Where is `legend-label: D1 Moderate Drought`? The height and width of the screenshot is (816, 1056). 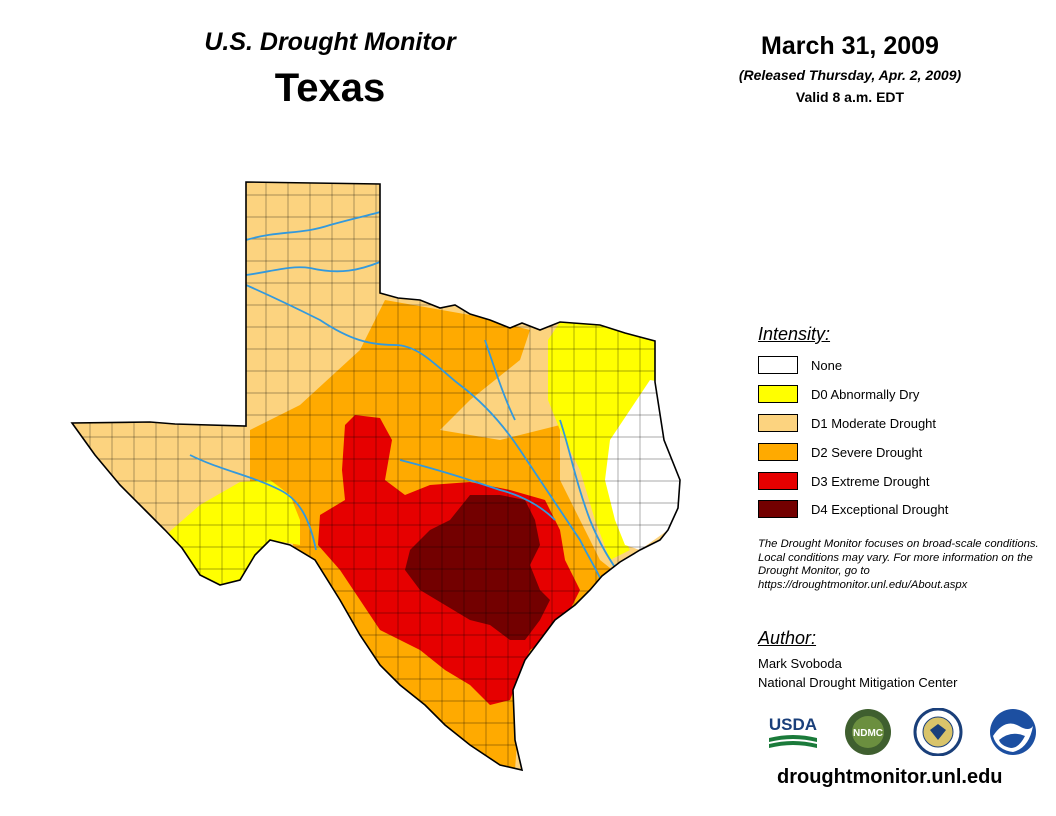
legend-label: D1 Moderate Drought is located at coordinates (874, 423).